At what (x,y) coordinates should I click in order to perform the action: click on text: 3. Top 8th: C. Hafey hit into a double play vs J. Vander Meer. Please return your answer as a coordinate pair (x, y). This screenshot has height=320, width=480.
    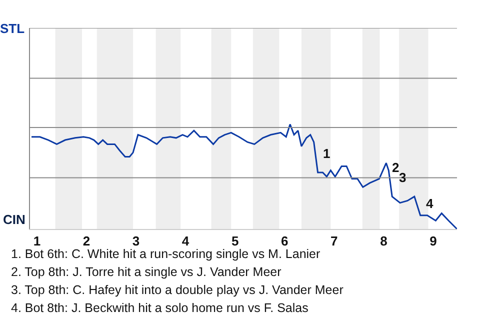
    Looking at the image, I should click on (177, 290).